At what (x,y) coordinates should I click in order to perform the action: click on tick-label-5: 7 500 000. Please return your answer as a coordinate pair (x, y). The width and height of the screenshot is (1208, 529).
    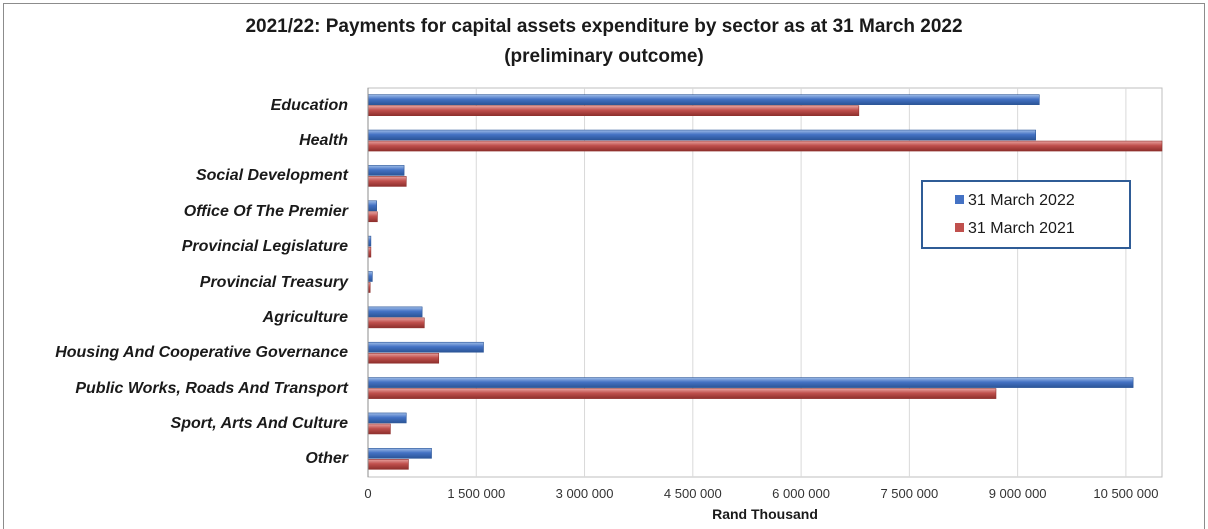
    Looking at the image, I should click on (909, 493).